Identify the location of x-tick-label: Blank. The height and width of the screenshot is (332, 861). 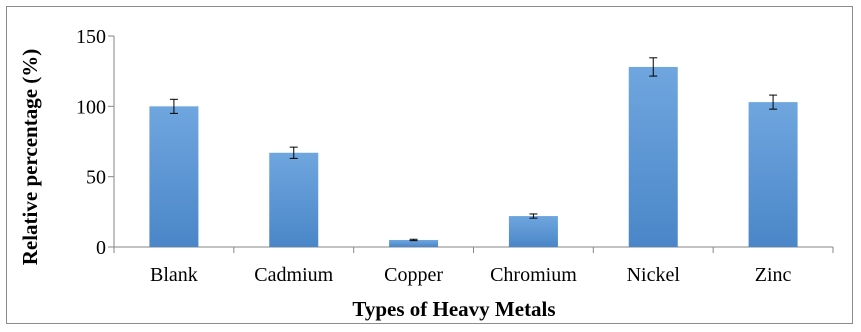
(174, 275).